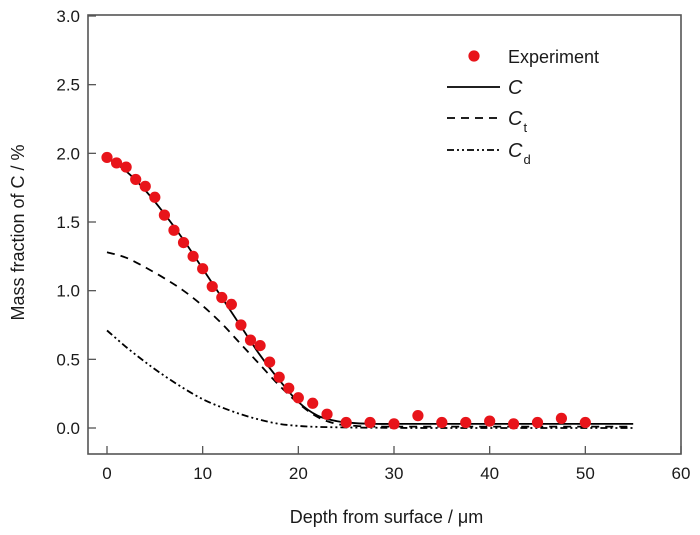 This screenshot has height=535, width=700. I want to click on x-axis: 0 10 20 30 40 50 60, so click(396, 464).